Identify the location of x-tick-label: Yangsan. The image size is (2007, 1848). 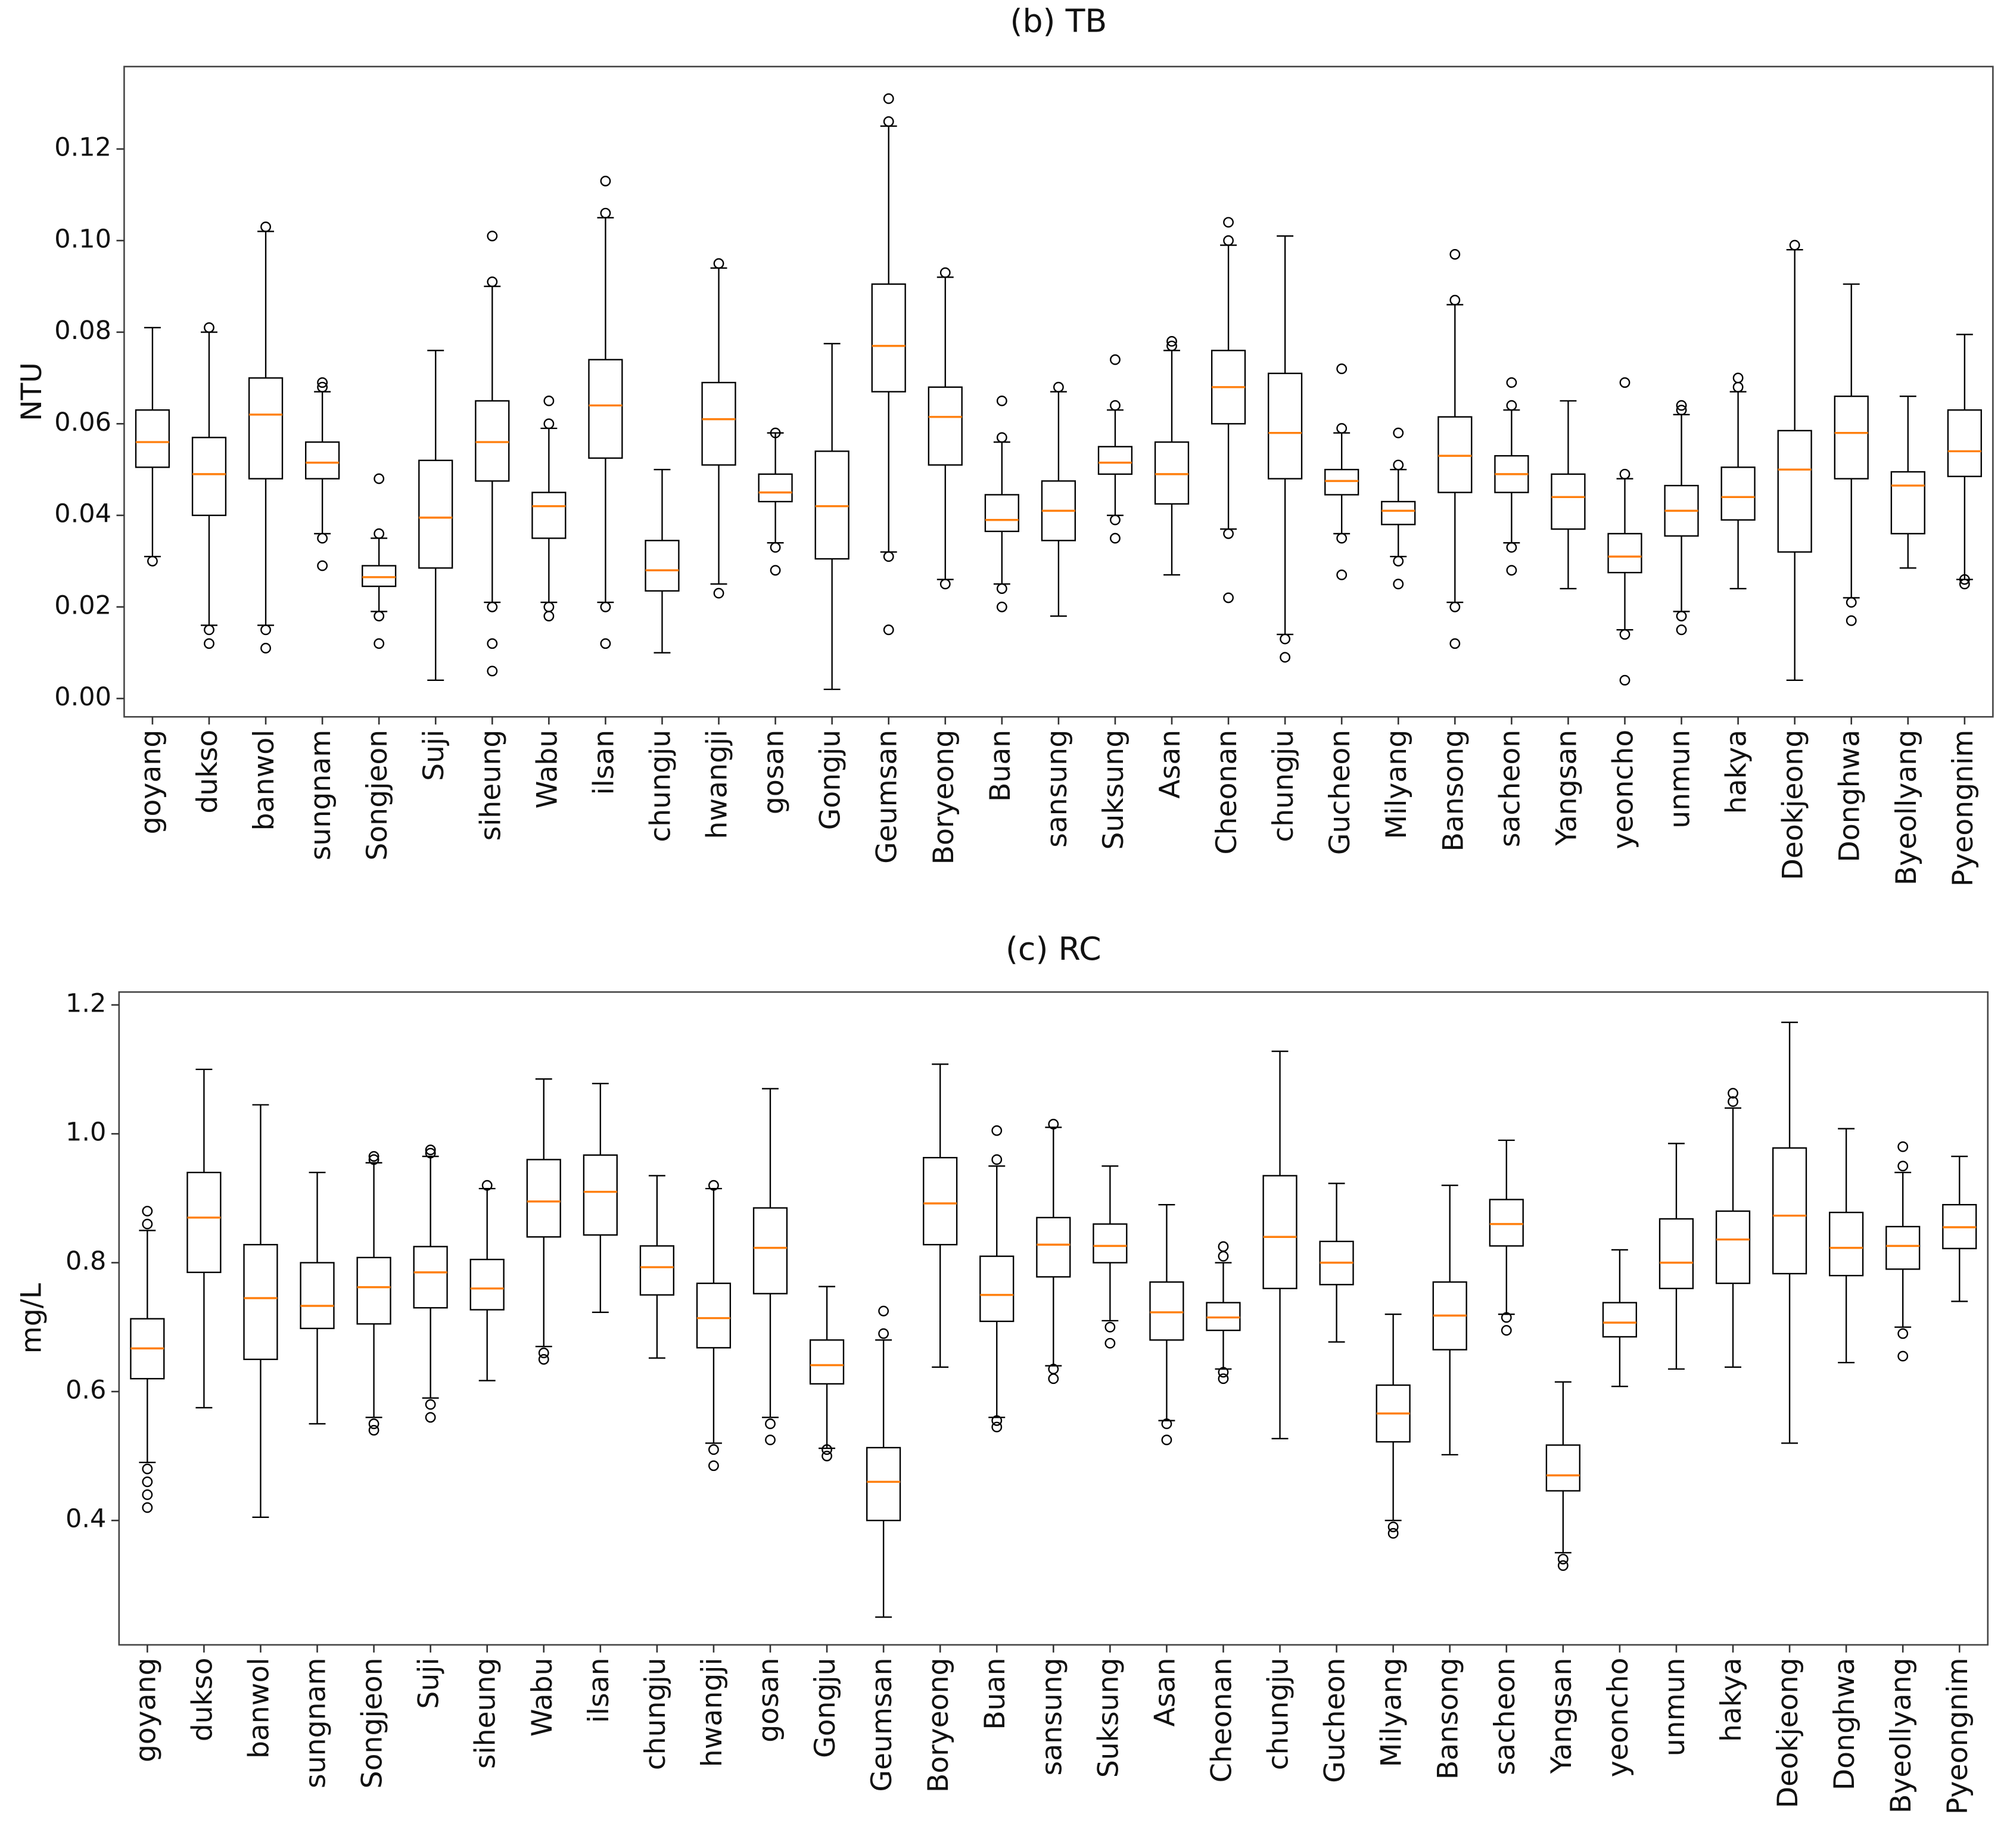
(1561, 1715).